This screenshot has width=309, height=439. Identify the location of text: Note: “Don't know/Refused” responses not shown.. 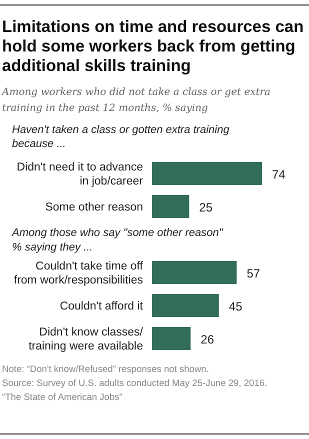
(105, 369).